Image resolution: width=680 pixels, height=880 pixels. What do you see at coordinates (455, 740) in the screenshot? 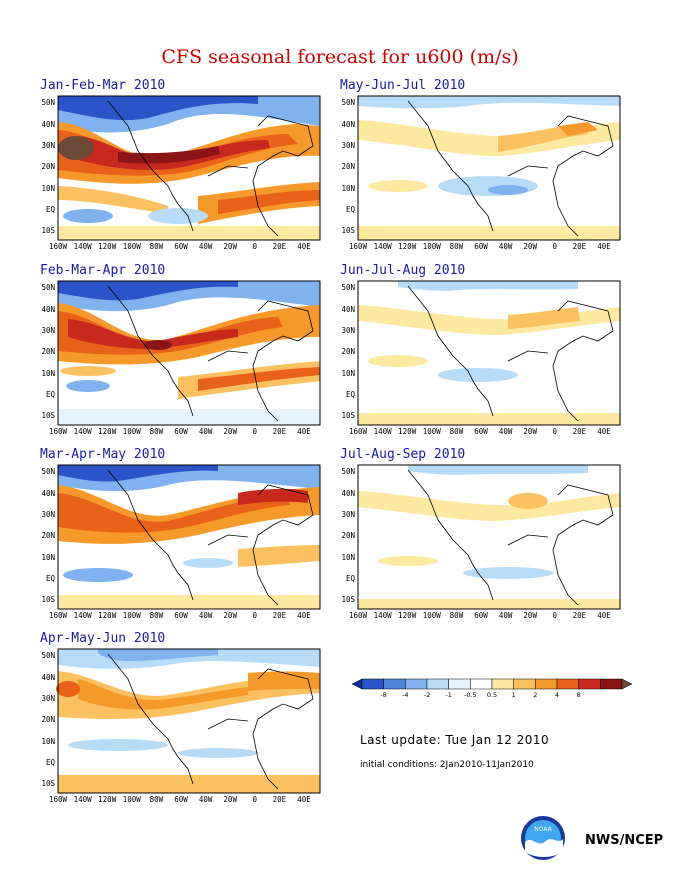
I see `last-update: Last update: Tue Jan 12 2010` at bounding box center [455, 740].